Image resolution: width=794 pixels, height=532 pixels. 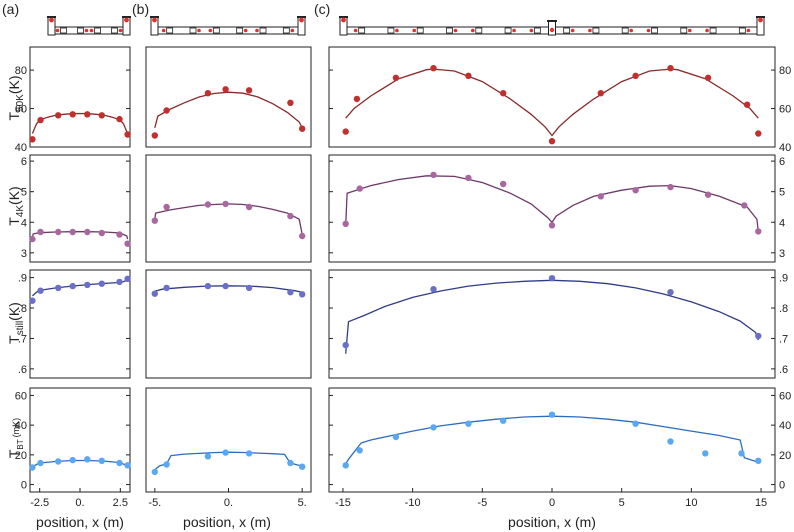 What do you see at coordinates (343, 503) in the screenshot?
I see `x-tick-label: -15` at bounding box center [343, 503].